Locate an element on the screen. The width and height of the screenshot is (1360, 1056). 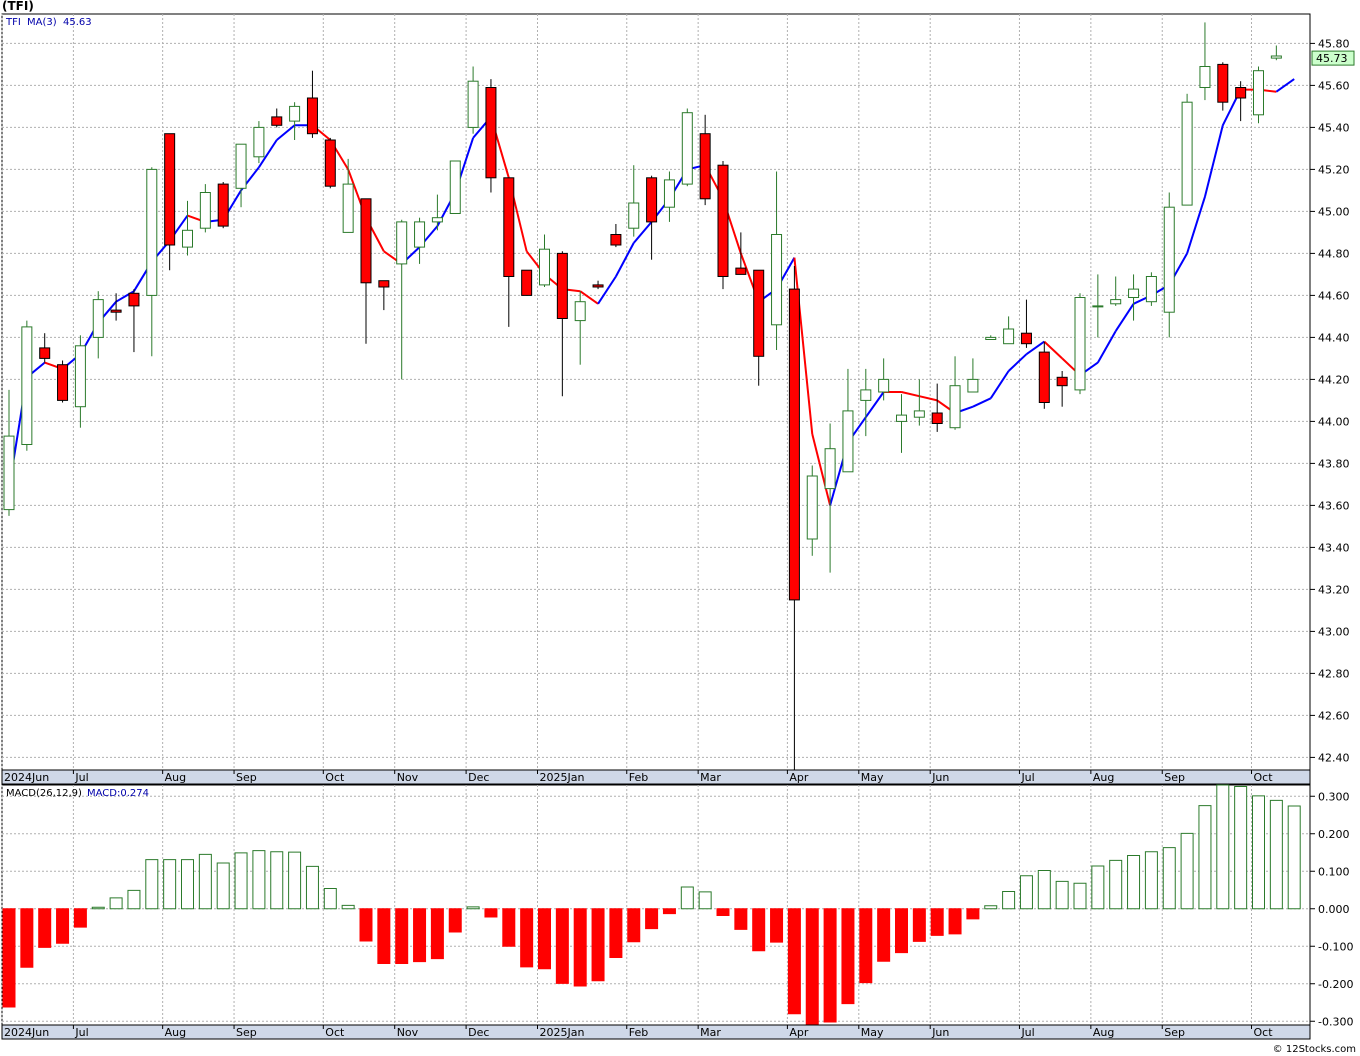
price-tick-label: 42.40 is located at coordinates (1334, 757).